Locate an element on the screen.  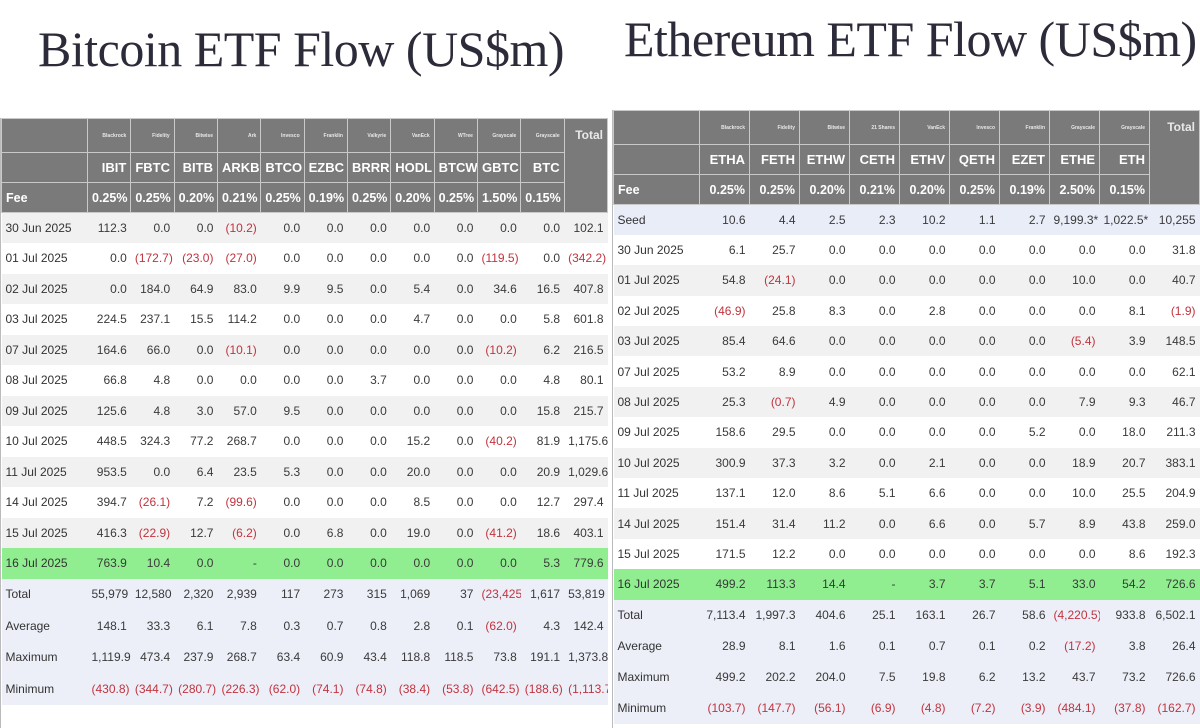
ethereum-table-title: Ethereum ETF Flow (US$m) is located at coordinates (910, 39).